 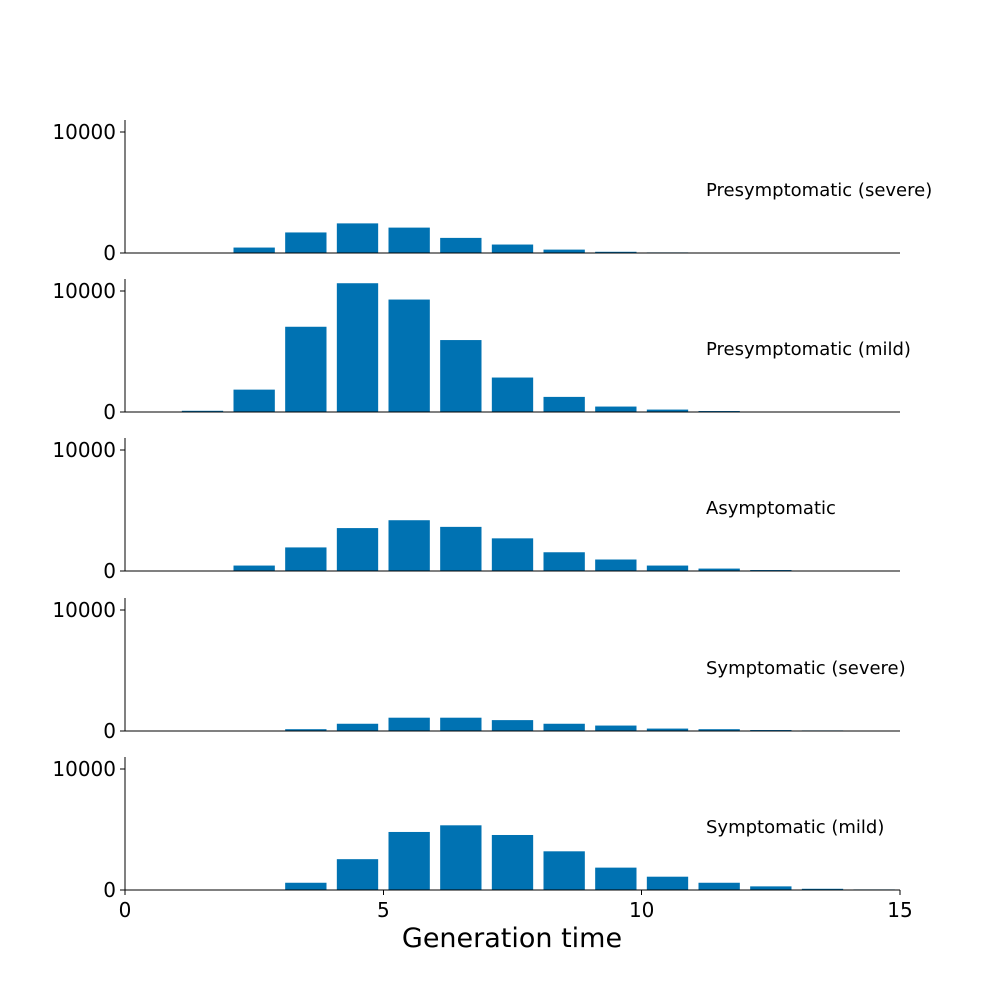 What do you see at coordinates (492, 192) in the screenshot?
I see `panel-1: 0 10000 Presymptomatic (severe)` at bounding box center [492, 192].